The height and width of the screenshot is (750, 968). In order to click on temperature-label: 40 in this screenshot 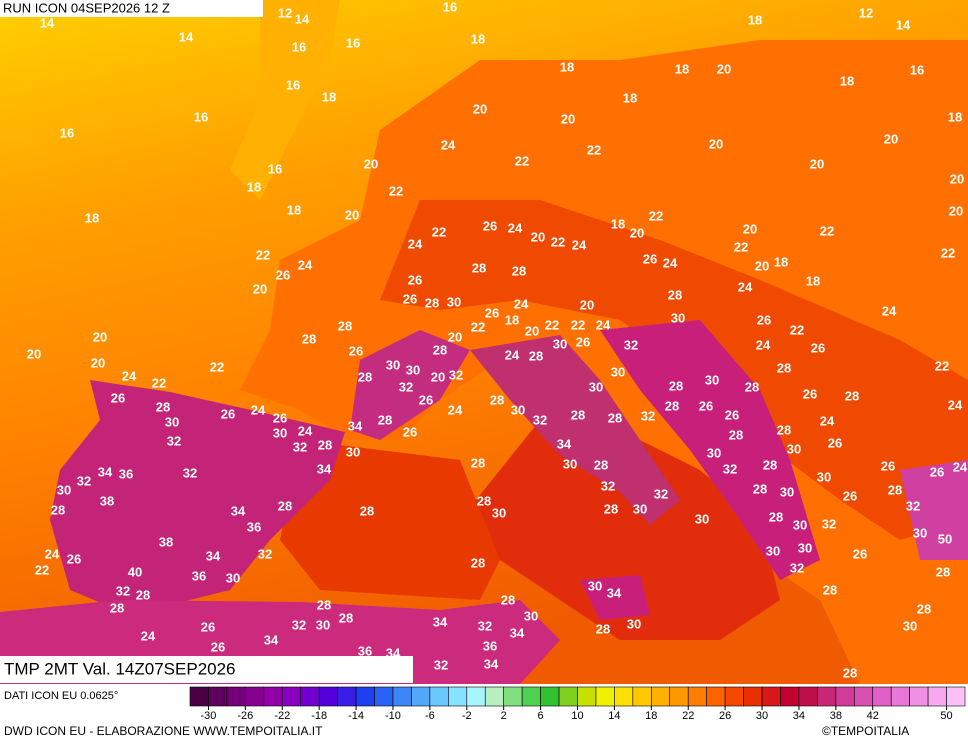, I will do `click(135, 571)`.